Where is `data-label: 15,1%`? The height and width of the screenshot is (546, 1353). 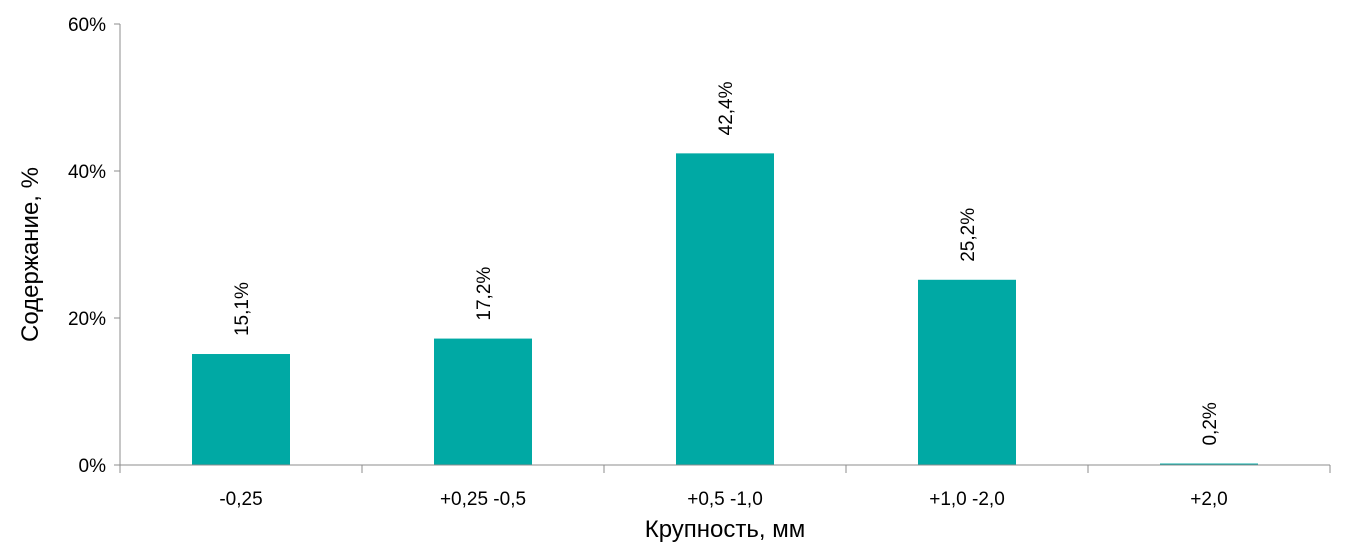
data-label: 15,1% is located at coordinates (242, 309).